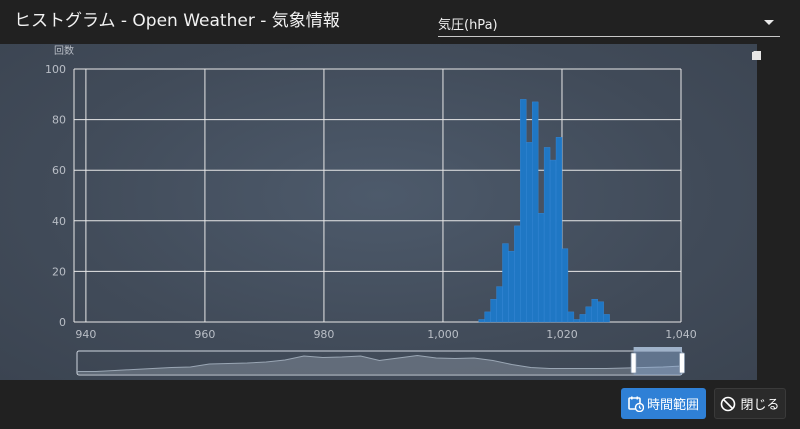 Image resolution: width=800 pixels, height=429 pixels. What do you see at coordinates (609, 22) in the screenshot?
I see `variable-select: 気圧(hPa)` at bounding box center [609, 22].